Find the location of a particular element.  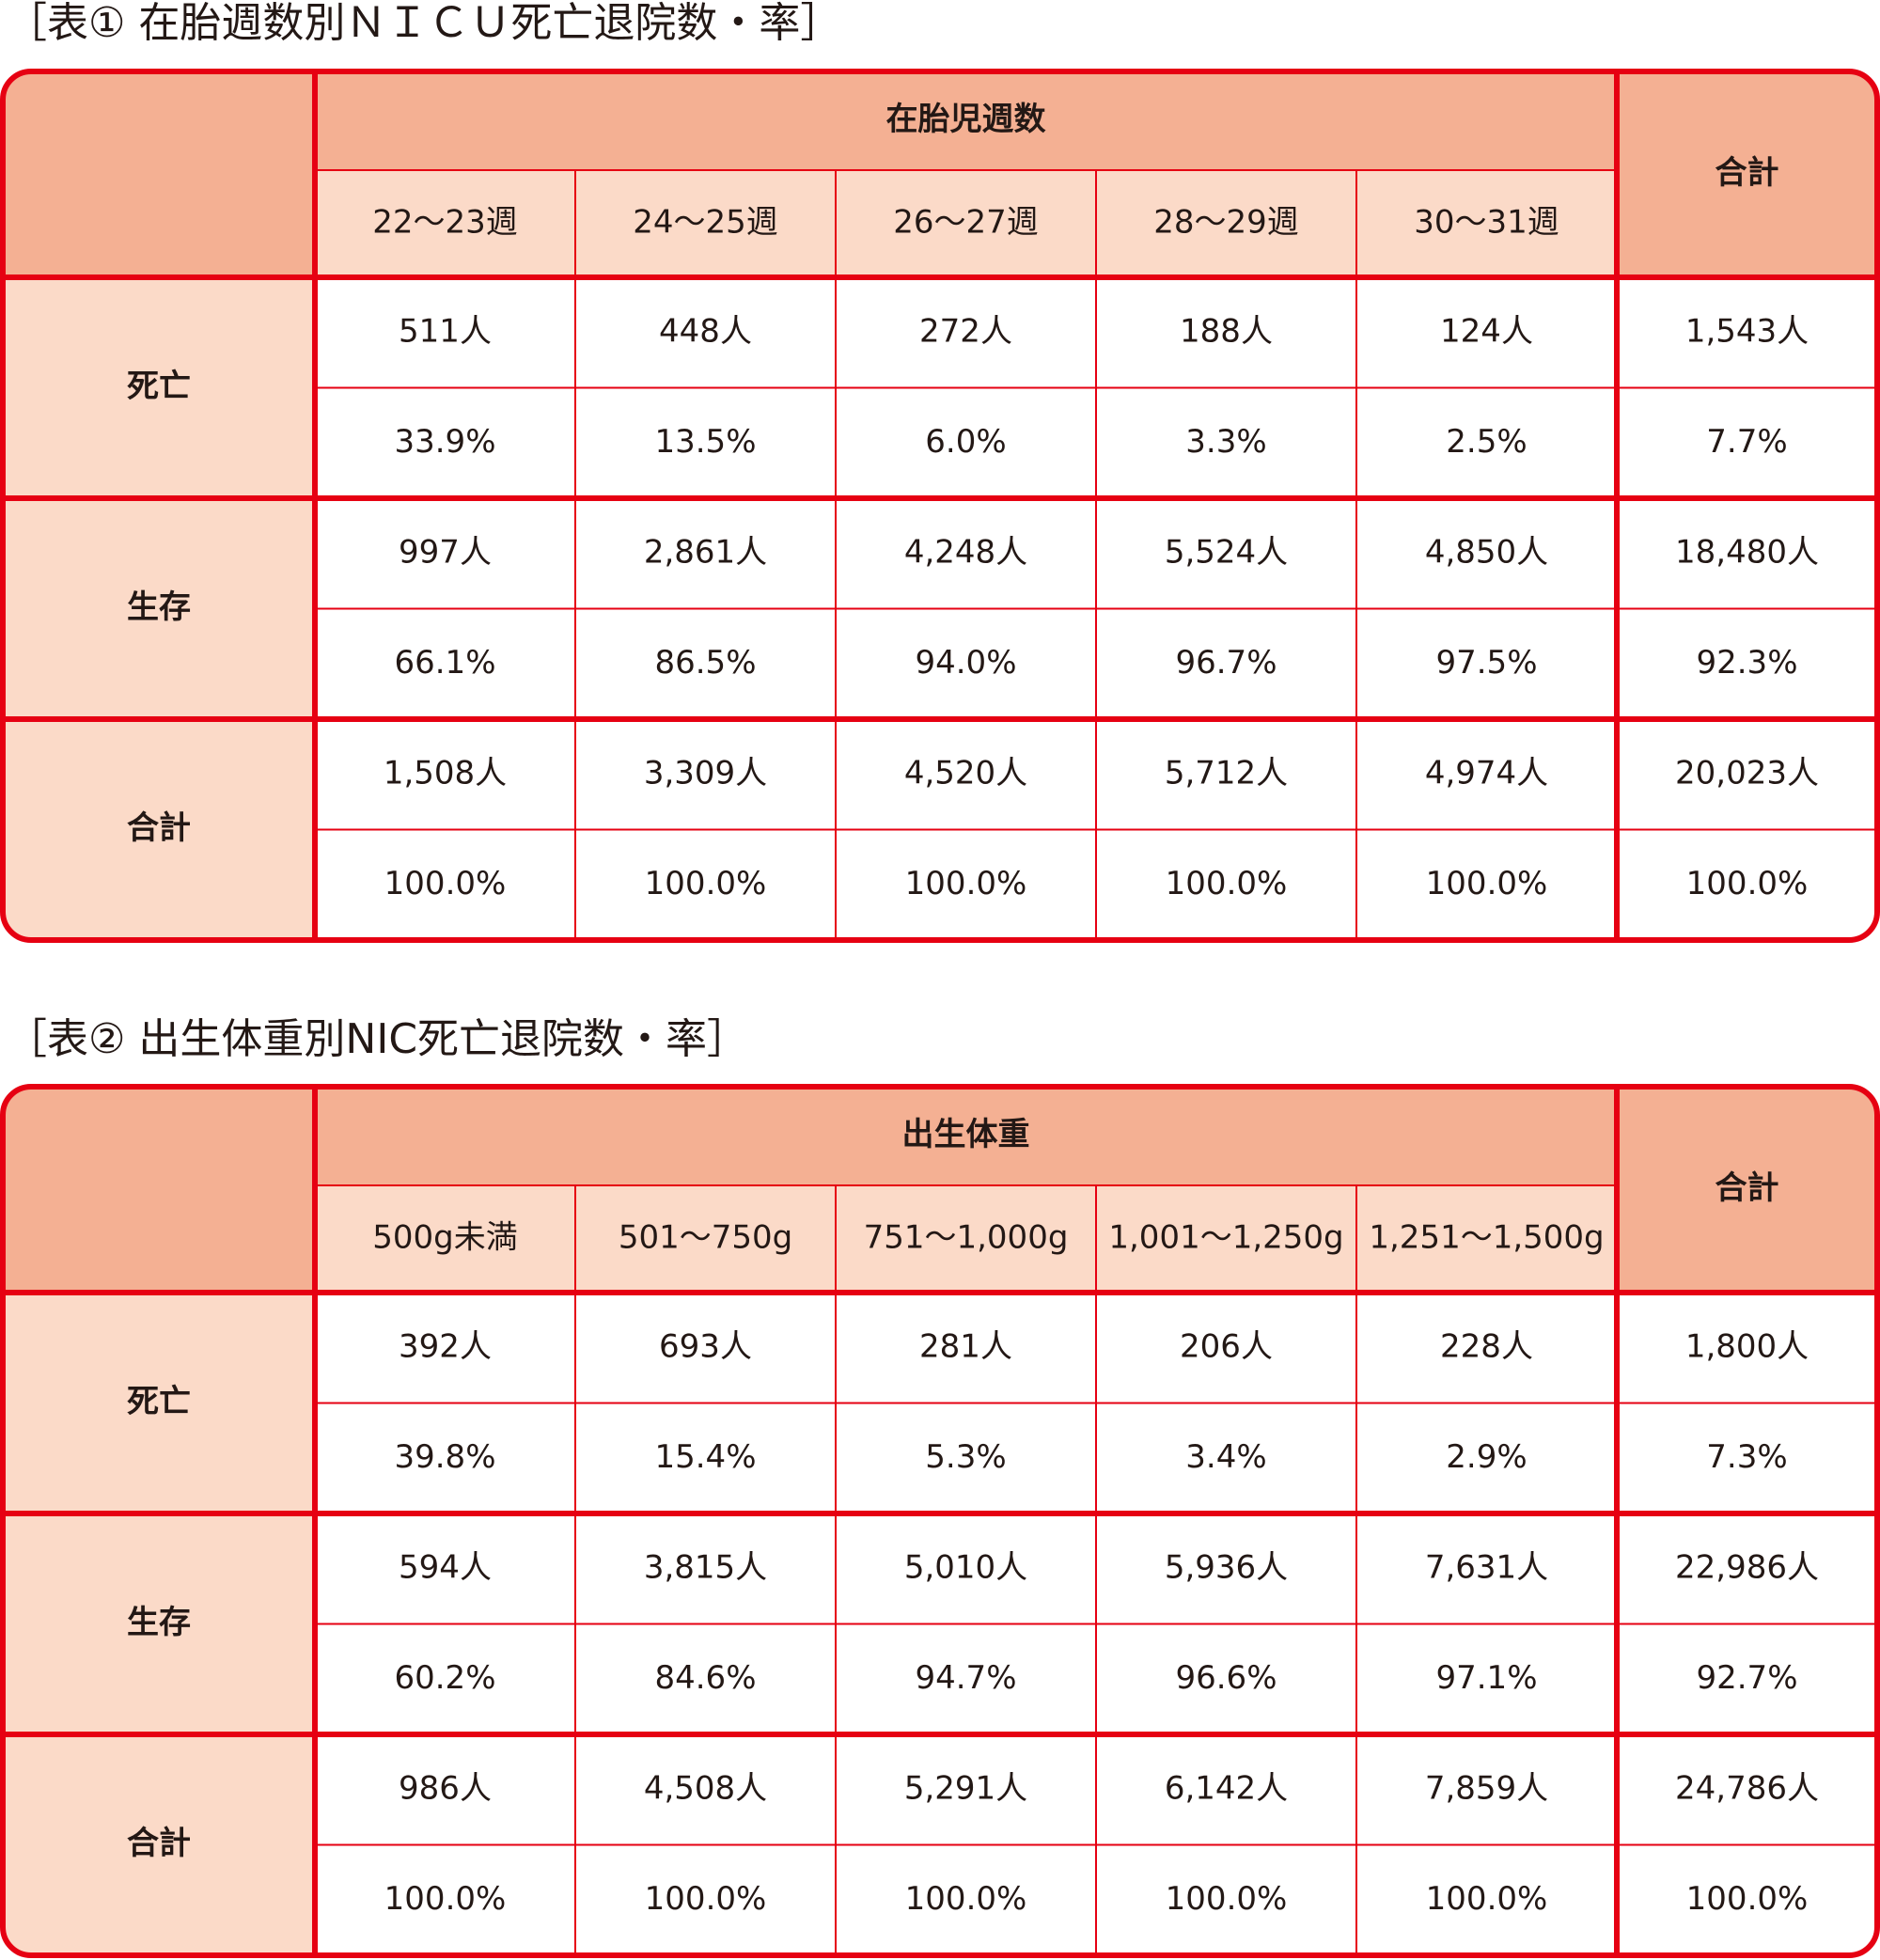

cell-text: 15.4% is located at coordinates (705, 1457).